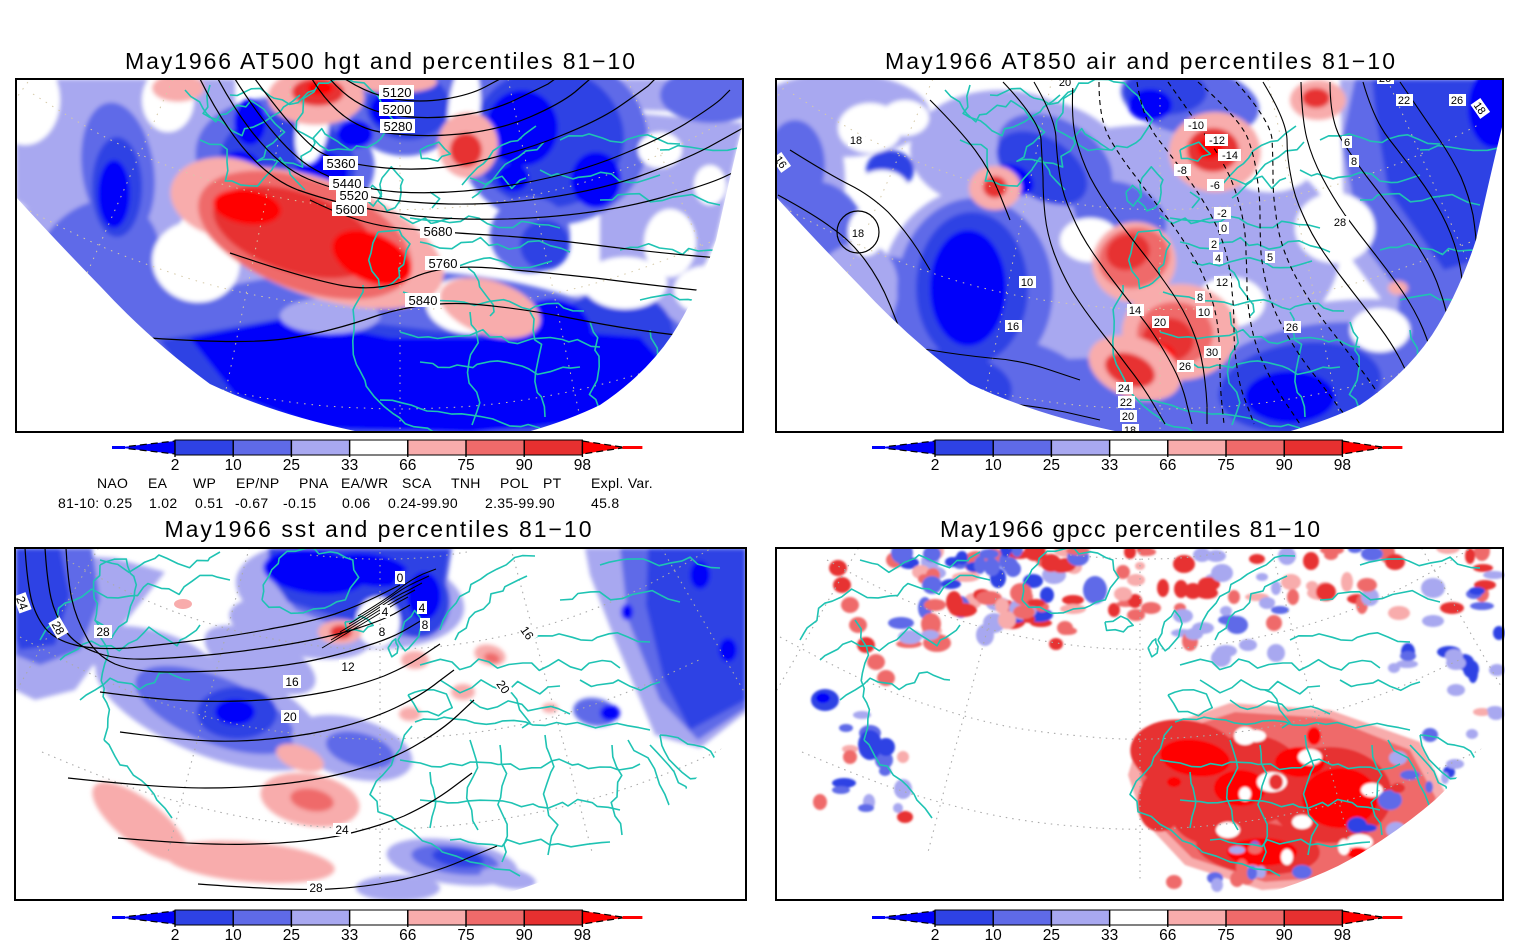 The width and height of the screenshot is (1520, 940). I want to click on svg-text: 5200, so click(397, 109).